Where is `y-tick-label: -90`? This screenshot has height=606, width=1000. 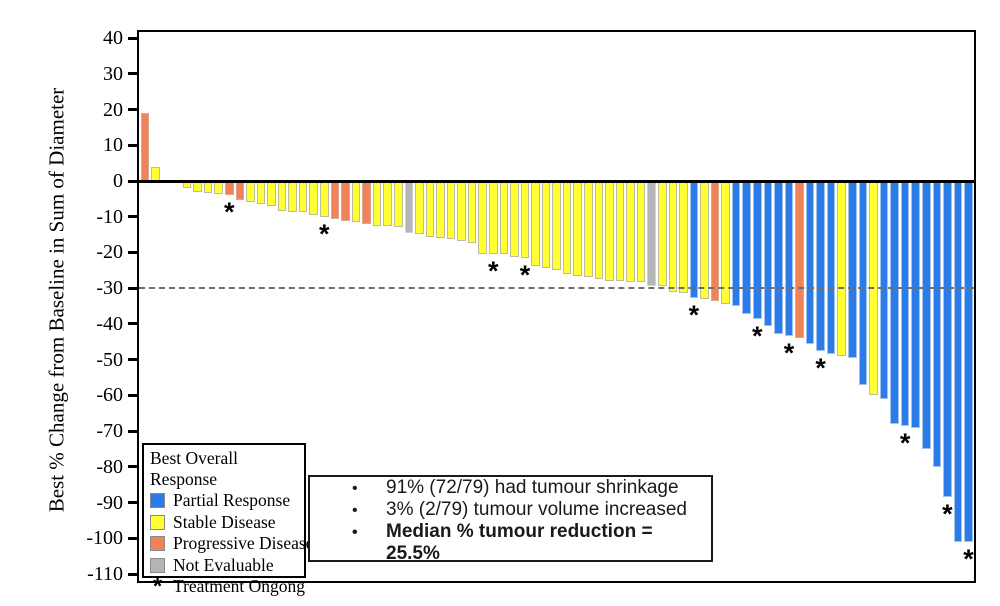 y-tick-label: -90 is located at coordinates (109, 502).